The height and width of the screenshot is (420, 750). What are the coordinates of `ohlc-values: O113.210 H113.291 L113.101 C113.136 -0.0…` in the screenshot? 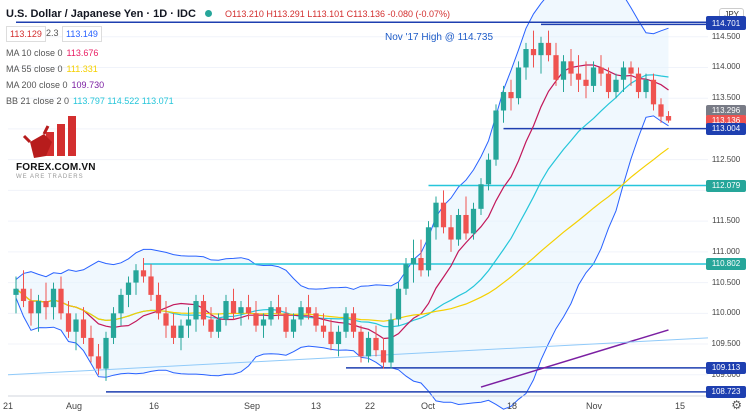 It's located at (338, 14).